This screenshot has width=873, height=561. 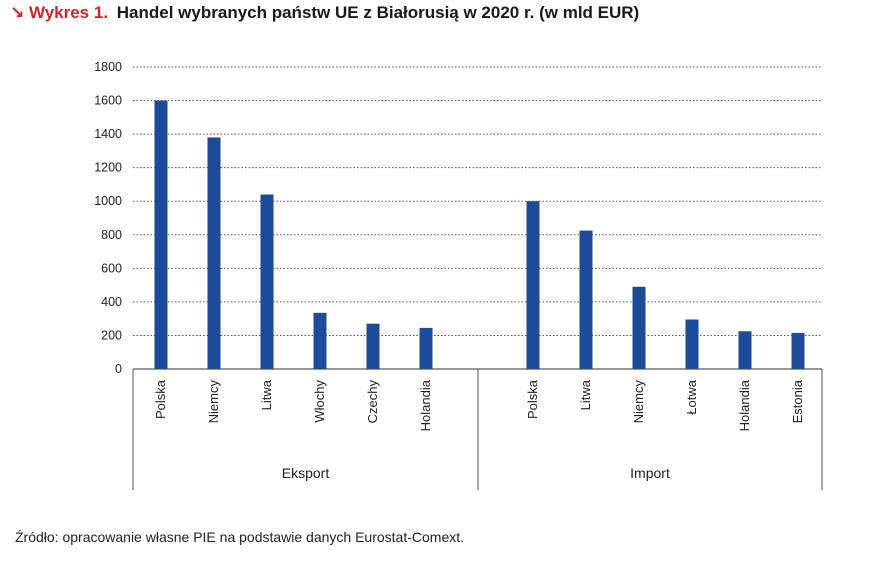 What do you see at coordinates (319, 401) in the screenshot?
I see `category-label-eksport-3: Włochy` at bounding box center [319, 401].